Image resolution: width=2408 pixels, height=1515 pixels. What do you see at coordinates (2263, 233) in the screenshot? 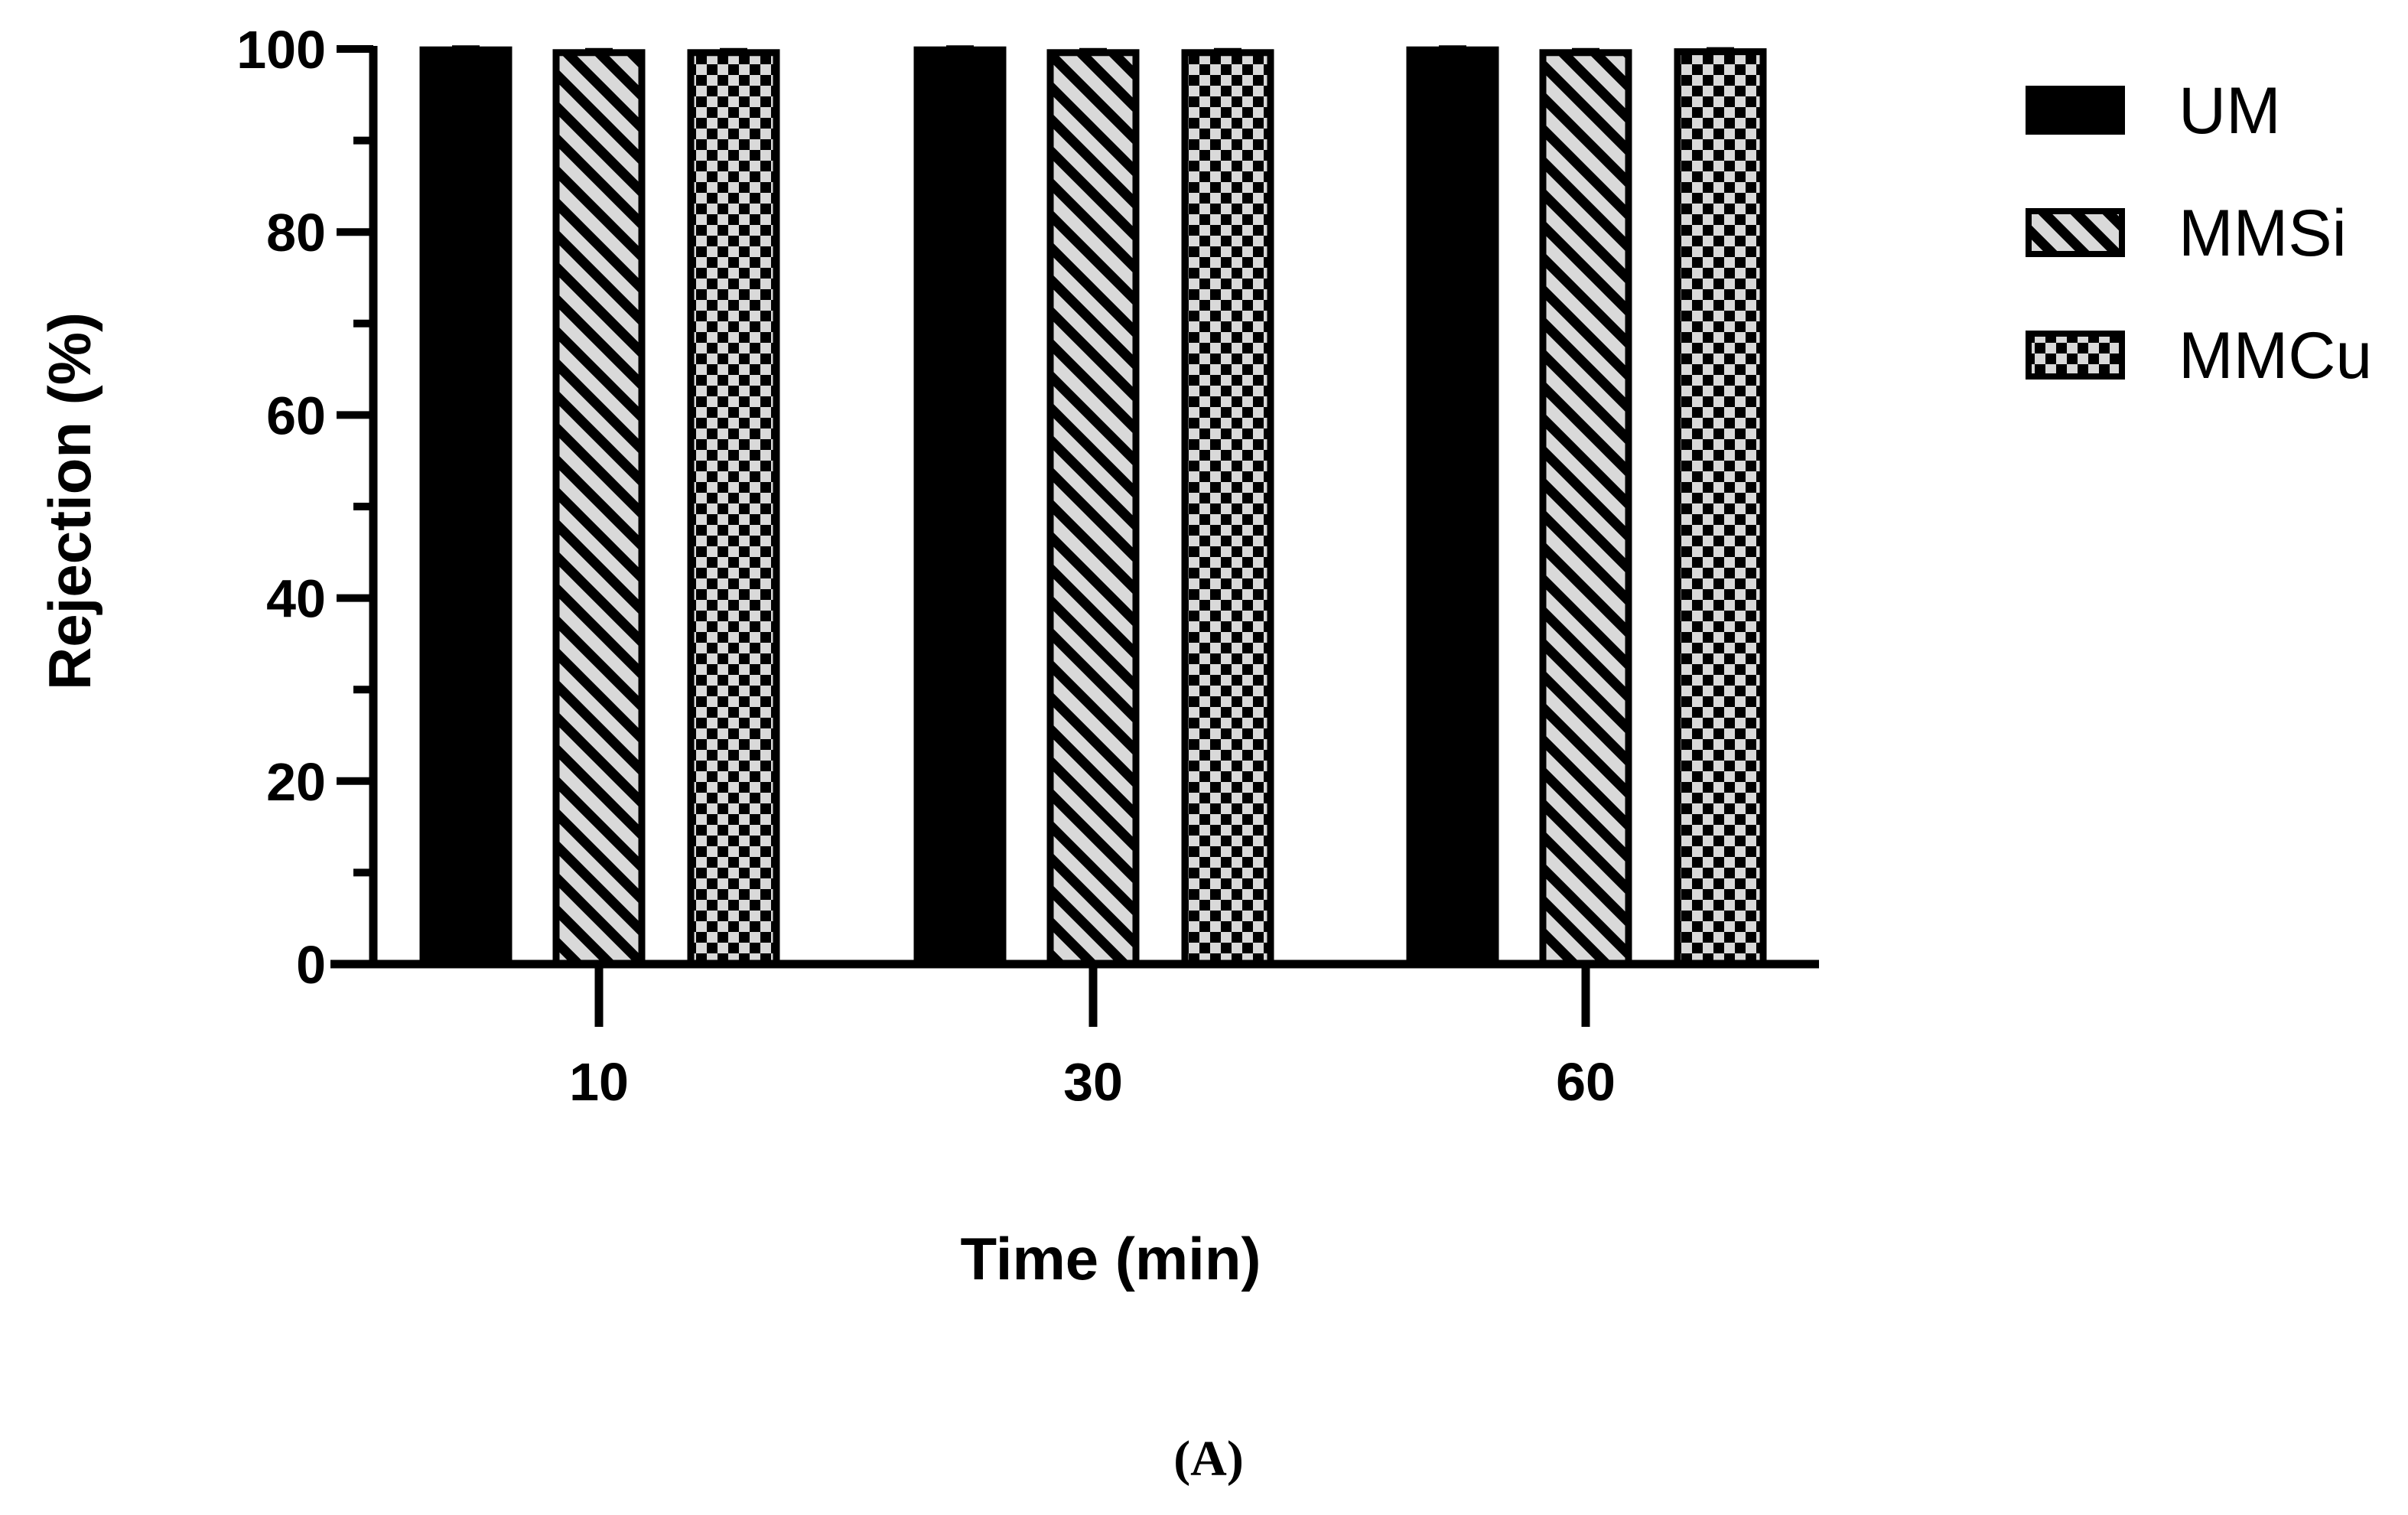
I see `legend-label-mmsi: MMSi` at bounding box center [2263, 233].